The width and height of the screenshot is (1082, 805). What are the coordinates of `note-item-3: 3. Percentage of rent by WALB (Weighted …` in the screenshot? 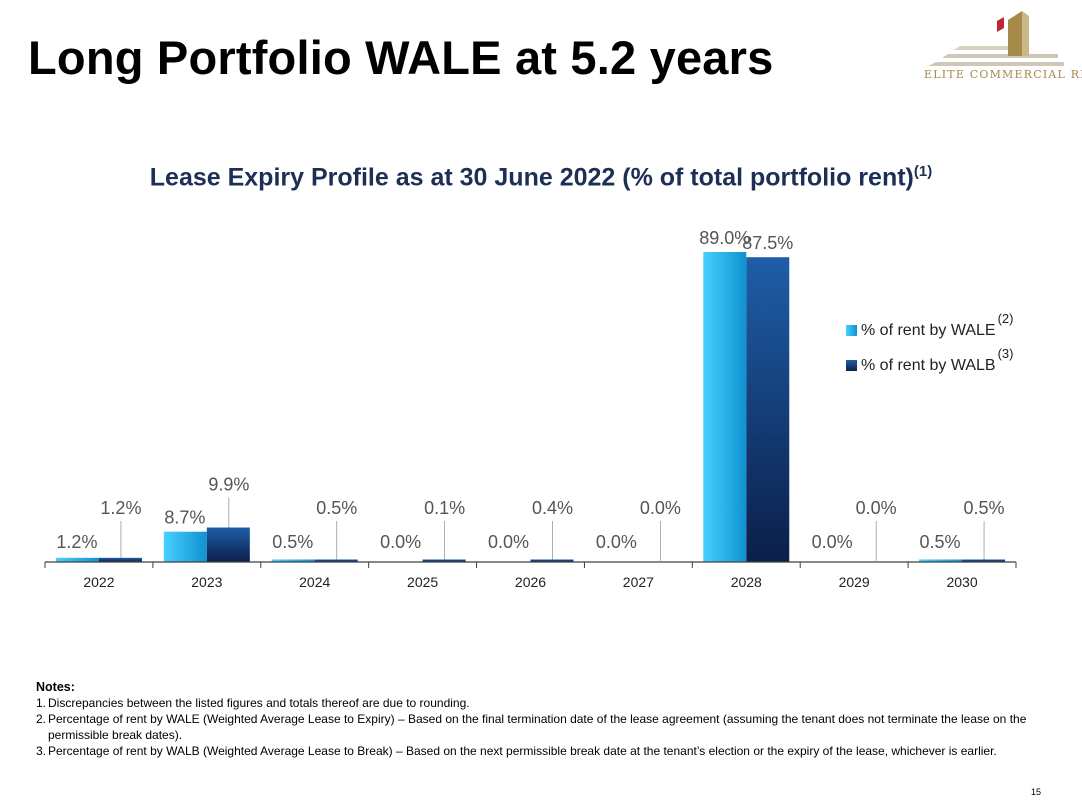 It's located at (536, 751).